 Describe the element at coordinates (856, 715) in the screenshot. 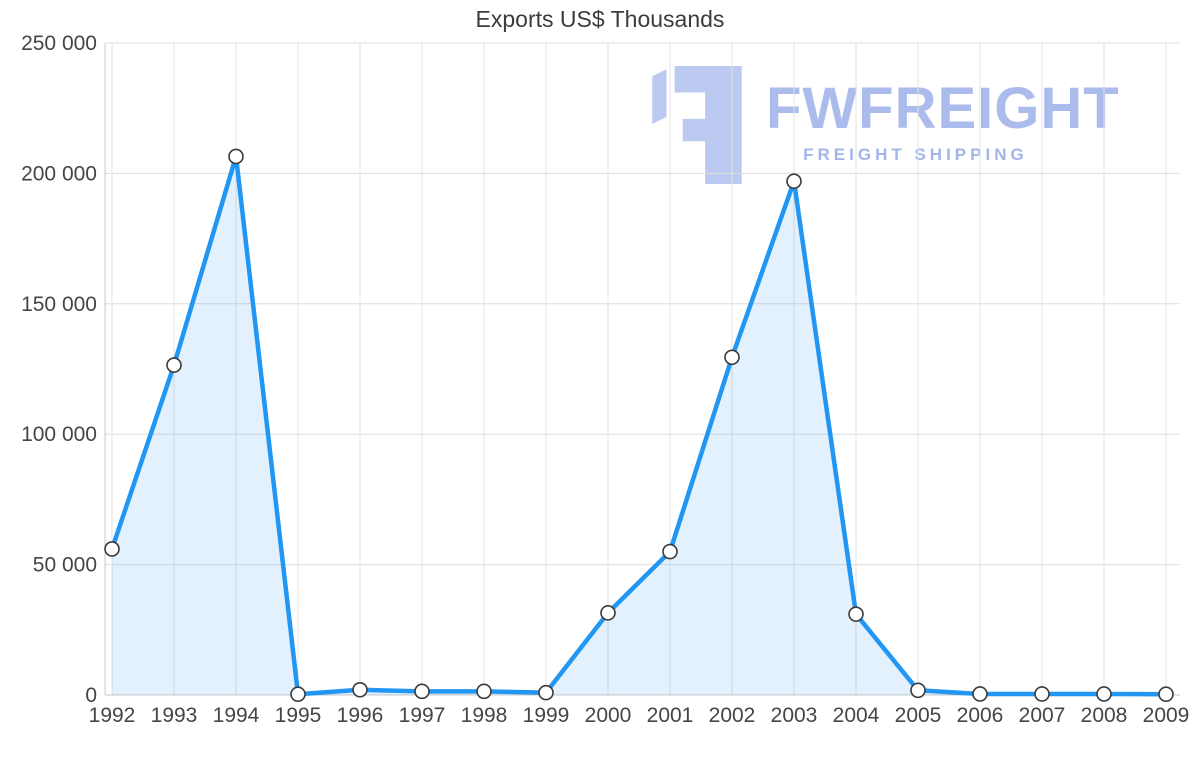

I see `x-tick-label: 2004` at that location.